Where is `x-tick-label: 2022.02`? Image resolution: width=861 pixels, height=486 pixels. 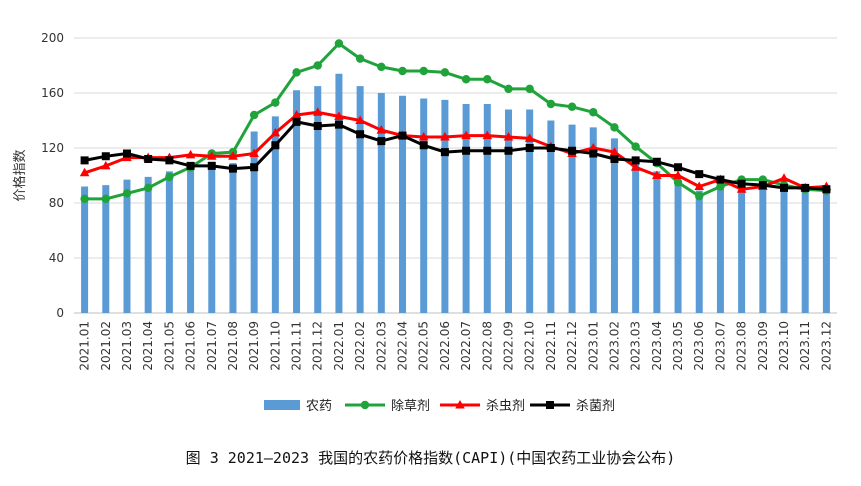
x-tick-label: 2022.02 is located at coordinates (360, 346).